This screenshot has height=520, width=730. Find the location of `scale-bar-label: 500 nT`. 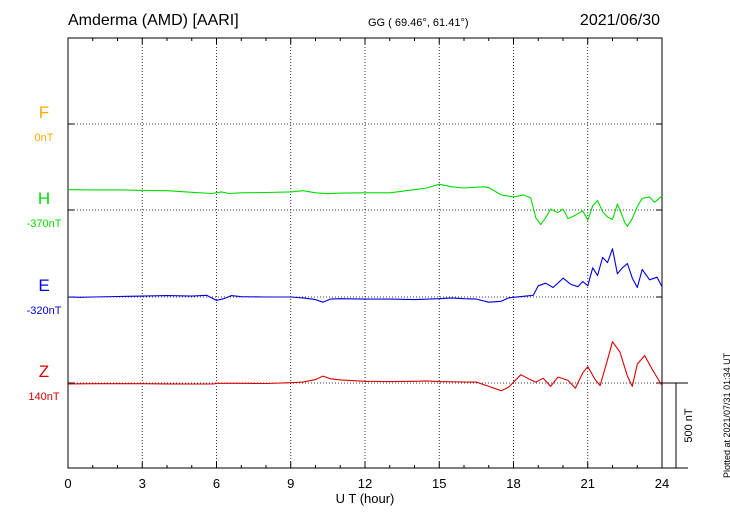

scale-bar-label: 500 nT is located at coordinates (689, 425).